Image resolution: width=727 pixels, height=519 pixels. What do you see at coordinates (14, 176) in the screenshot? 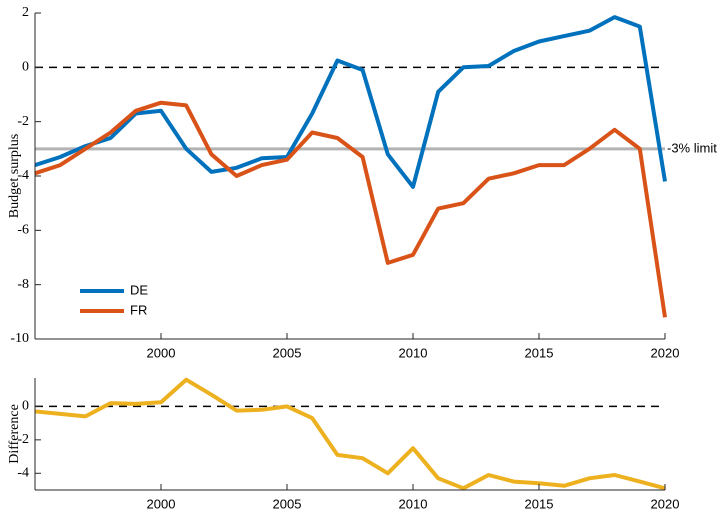
I see `y-axis-label: Budget surplus` at bounding box center [14, 176].